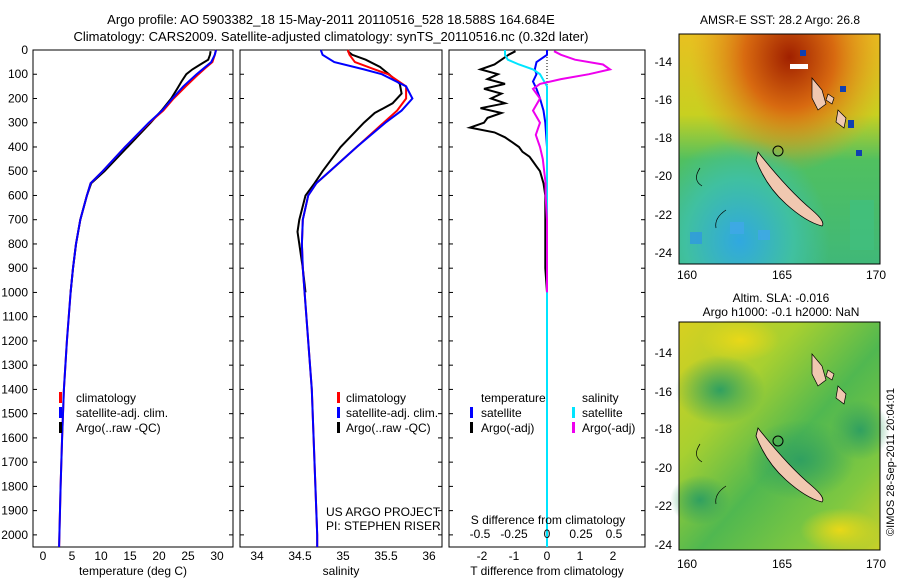  Describe the element at coordinates (15, 317) in the screenshot. I see `depth-tick-label: 1100` at that location.